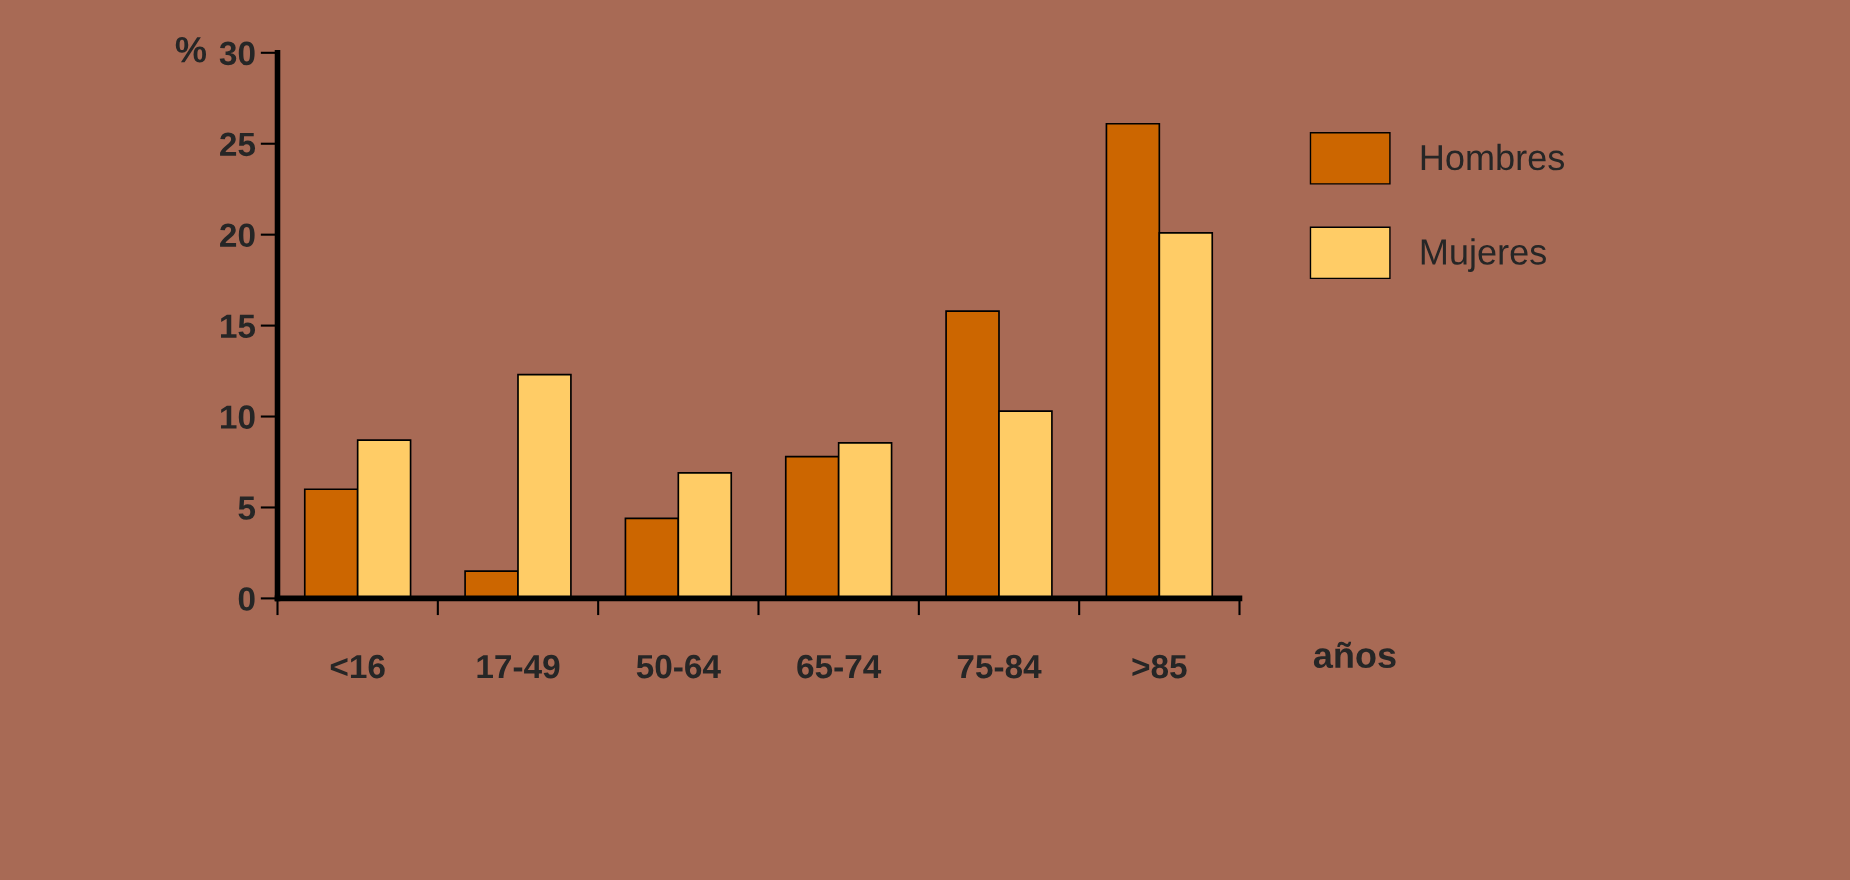 Image resolution: width=1850 pixels, height=880 pixels. Describe the element at coordinates (247, 508) in the screenshot. I see `y-tick-label: 5` at that location.